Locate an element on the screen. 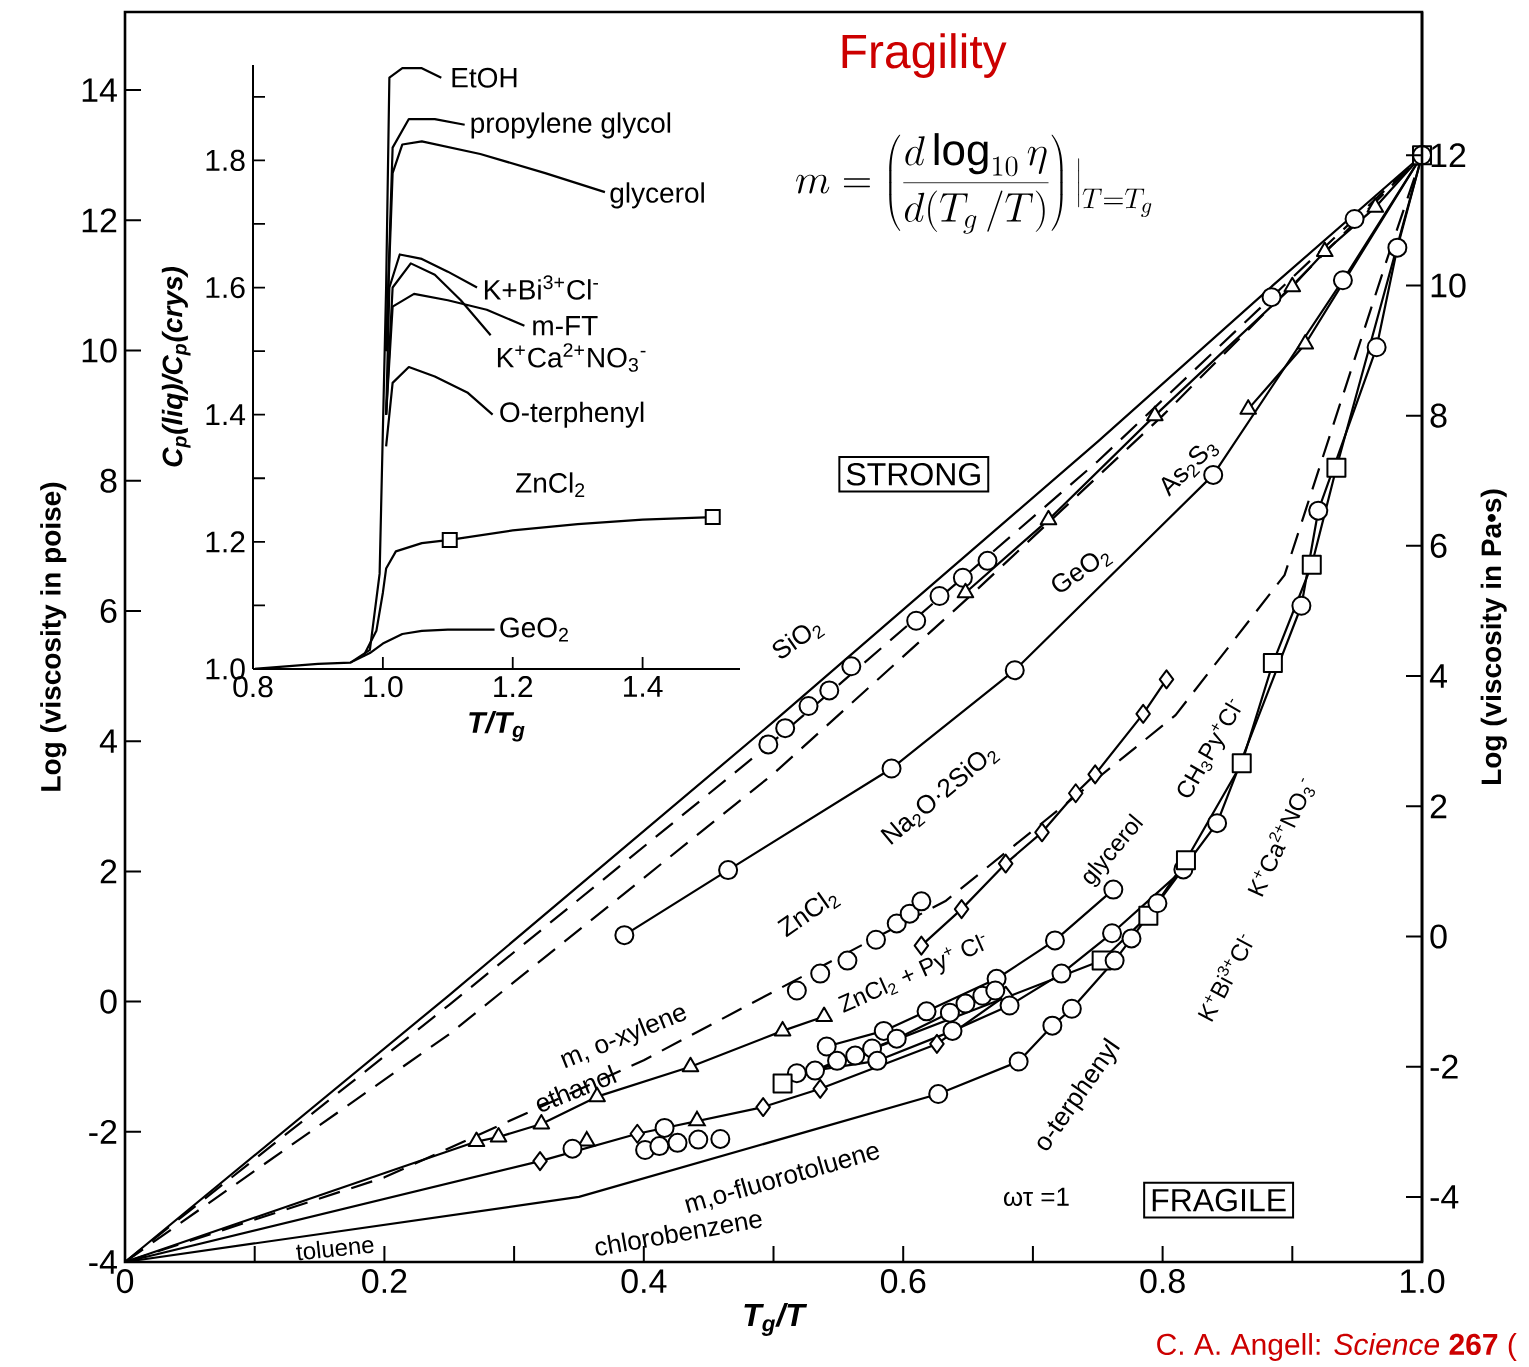  y-tick-label: 1.2 is located at coordinates (225, 542).